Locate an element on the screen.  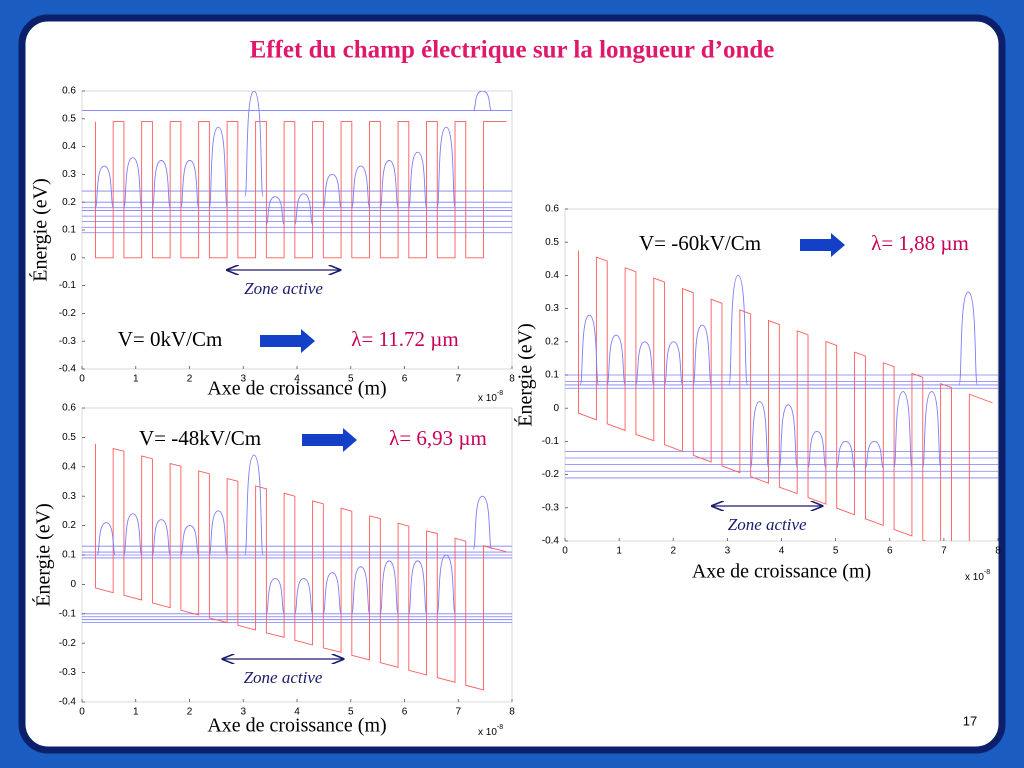
page-number: 17 is located at coordinates (970, 720).